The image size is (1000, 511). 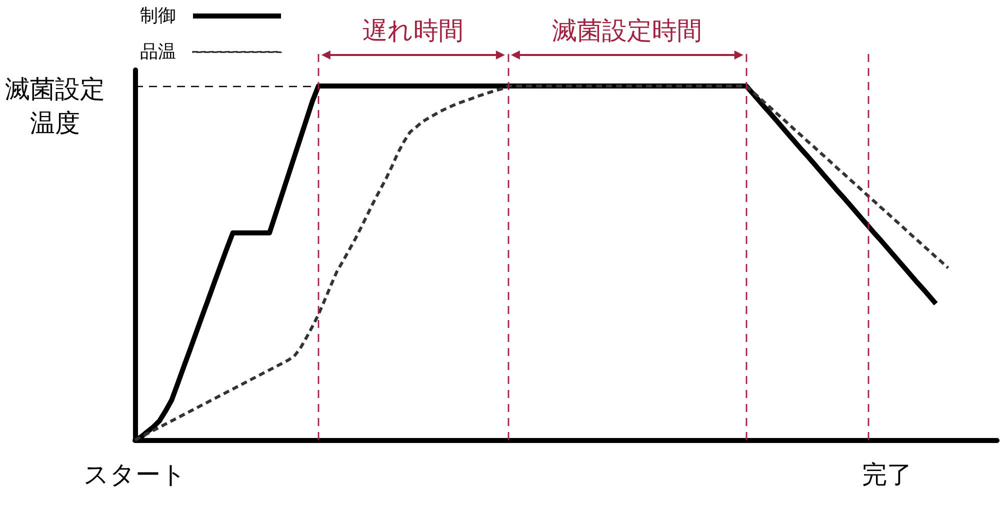 What do you see at coordinates (158, 16) in the screenshot?
I see `legend-label: 制御` at bounding box center [158, 16].